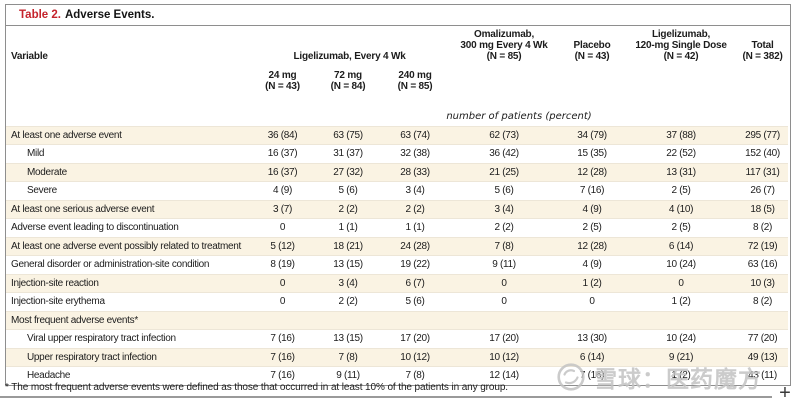  I want to click on column-header-placebo: Placebo (N = 43), so click(592, 51).